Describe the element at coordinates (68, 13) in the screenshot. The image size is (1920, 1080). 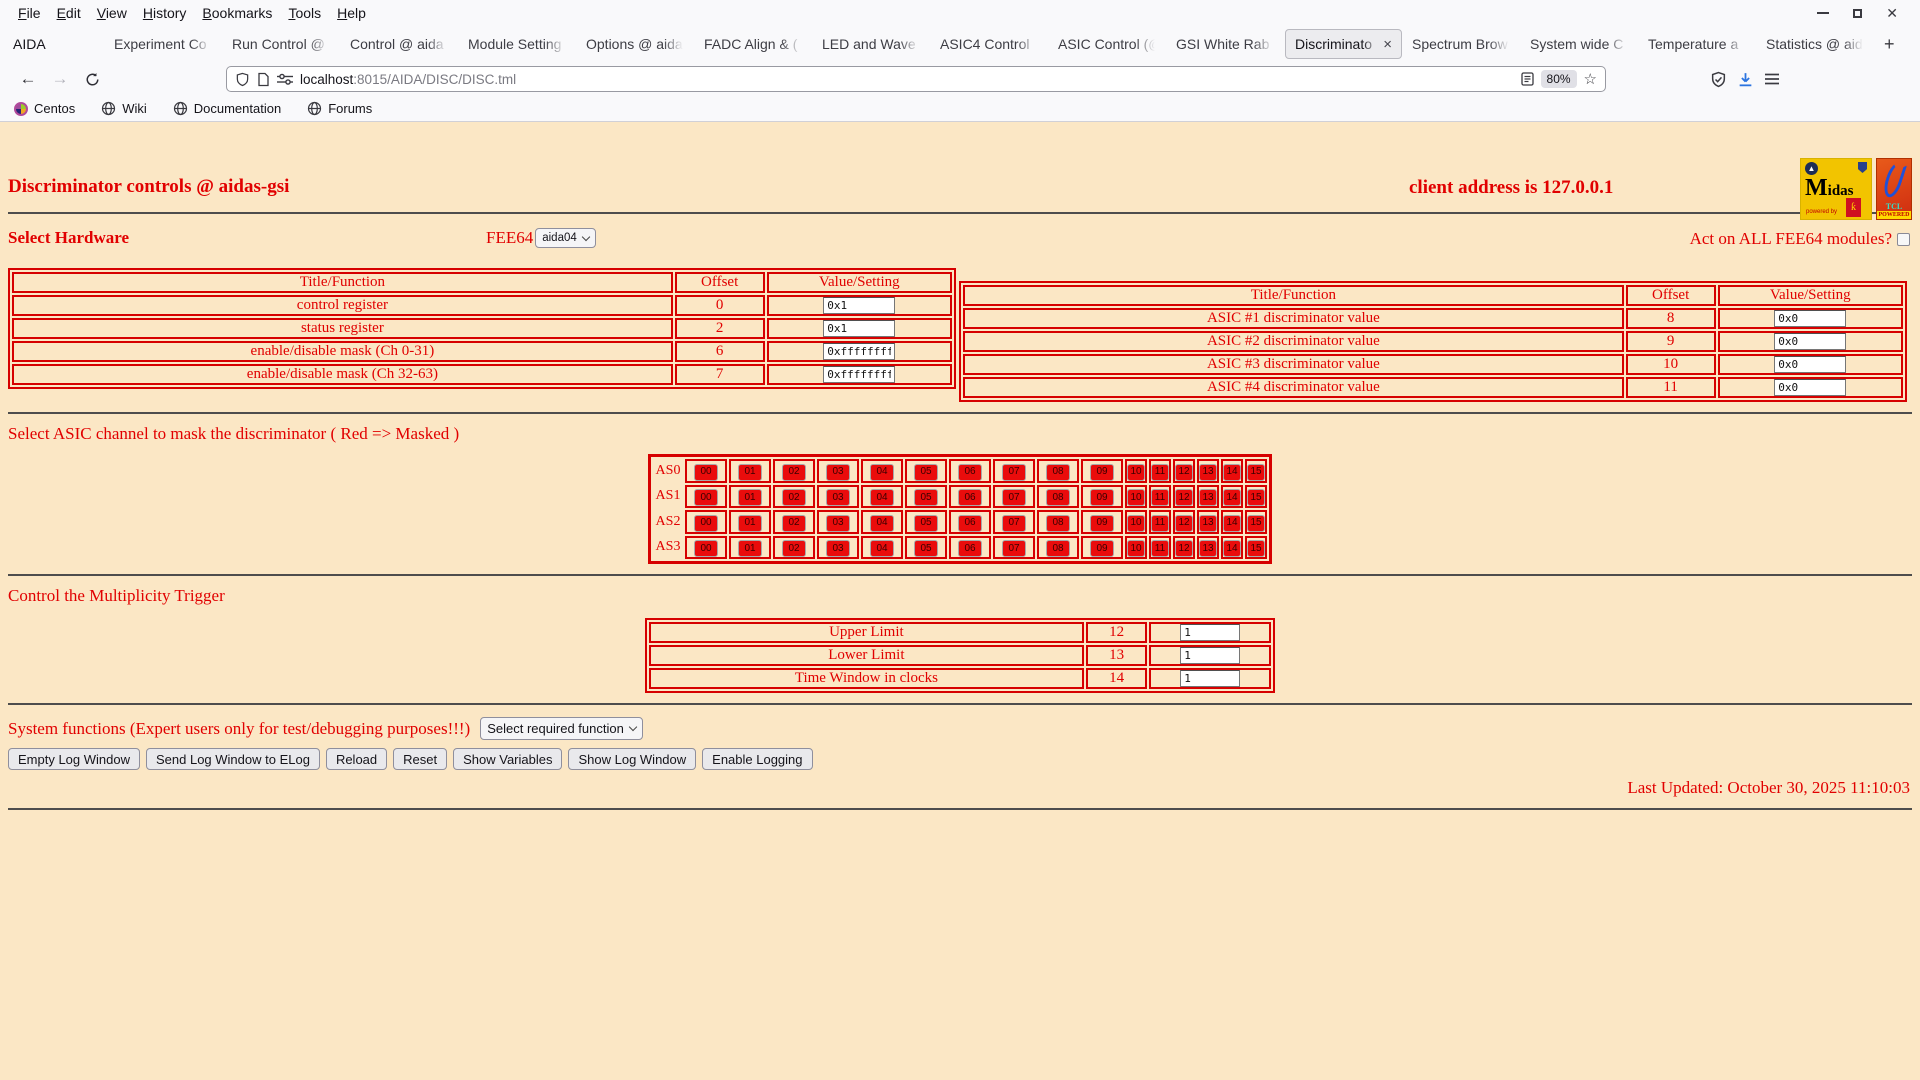
I see `menu-edit: Edit` at that location.